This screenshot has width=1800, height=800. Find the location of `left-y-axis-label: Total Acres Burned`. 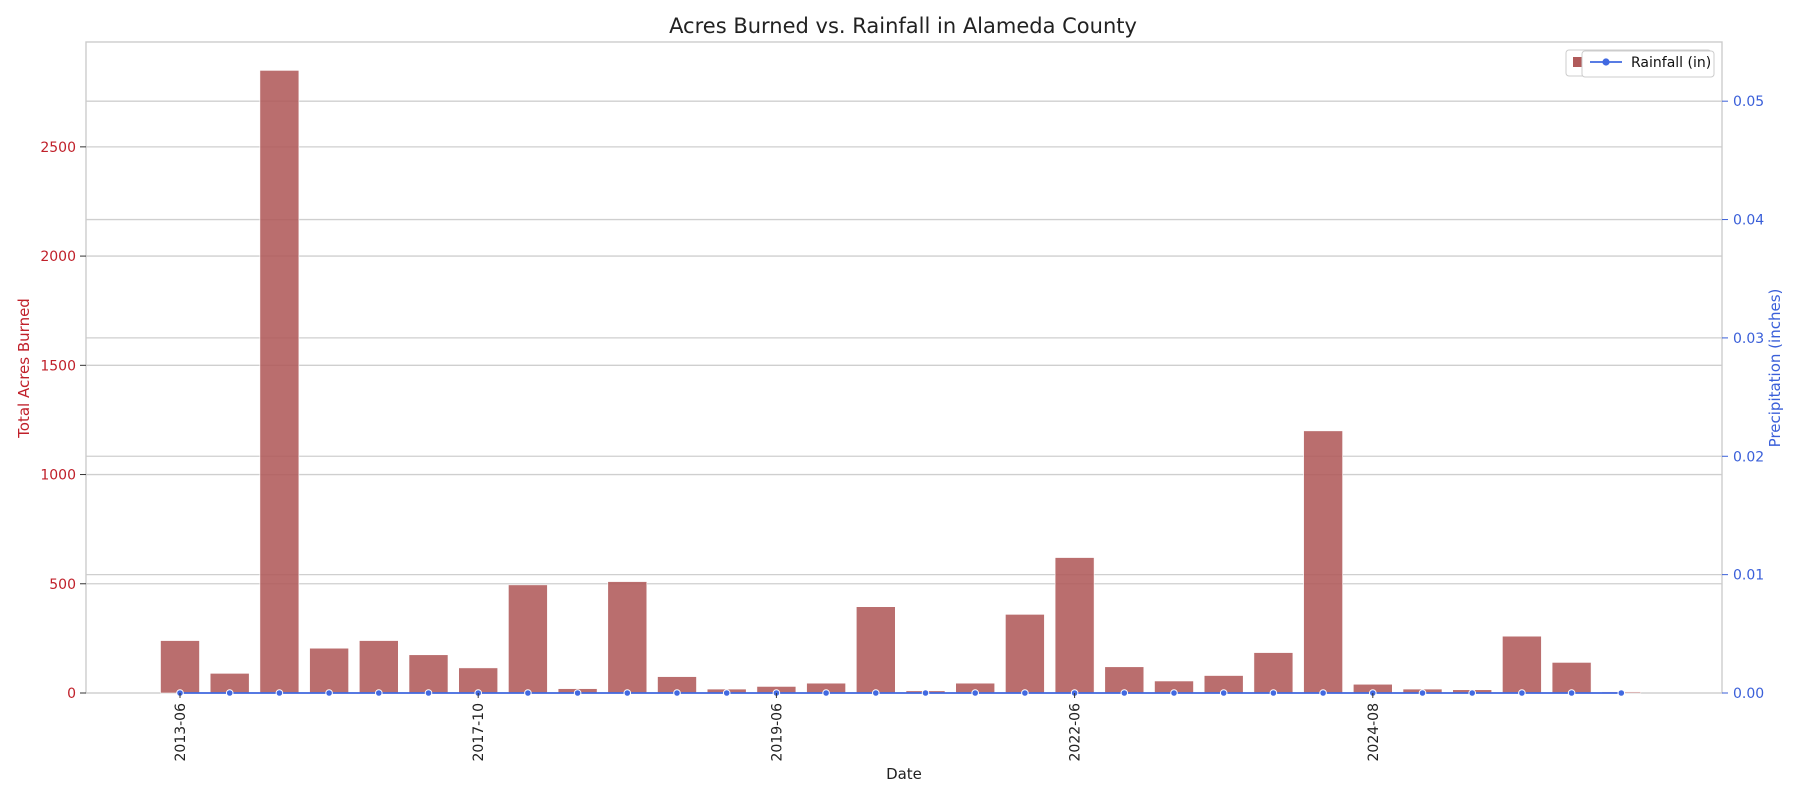

left-y-axis-label: Total Acres Burned is located at coordinates (24, 368).